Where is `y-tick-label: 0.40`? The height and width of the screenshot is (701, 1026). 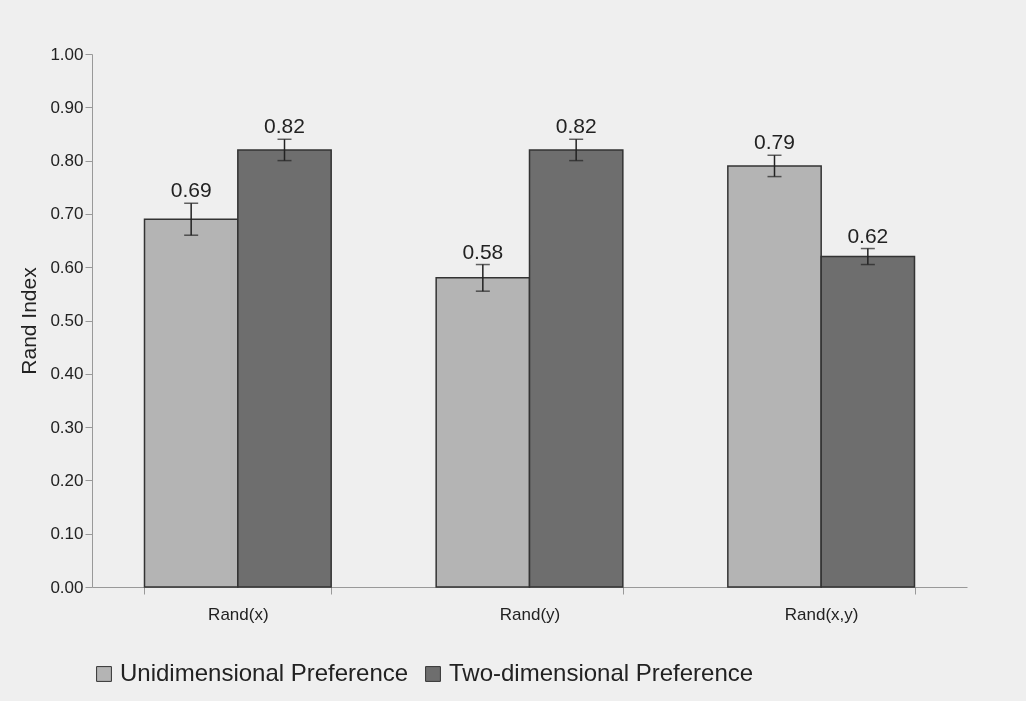
y-tick-label: 0.40 is located at coordinates (67, 374).